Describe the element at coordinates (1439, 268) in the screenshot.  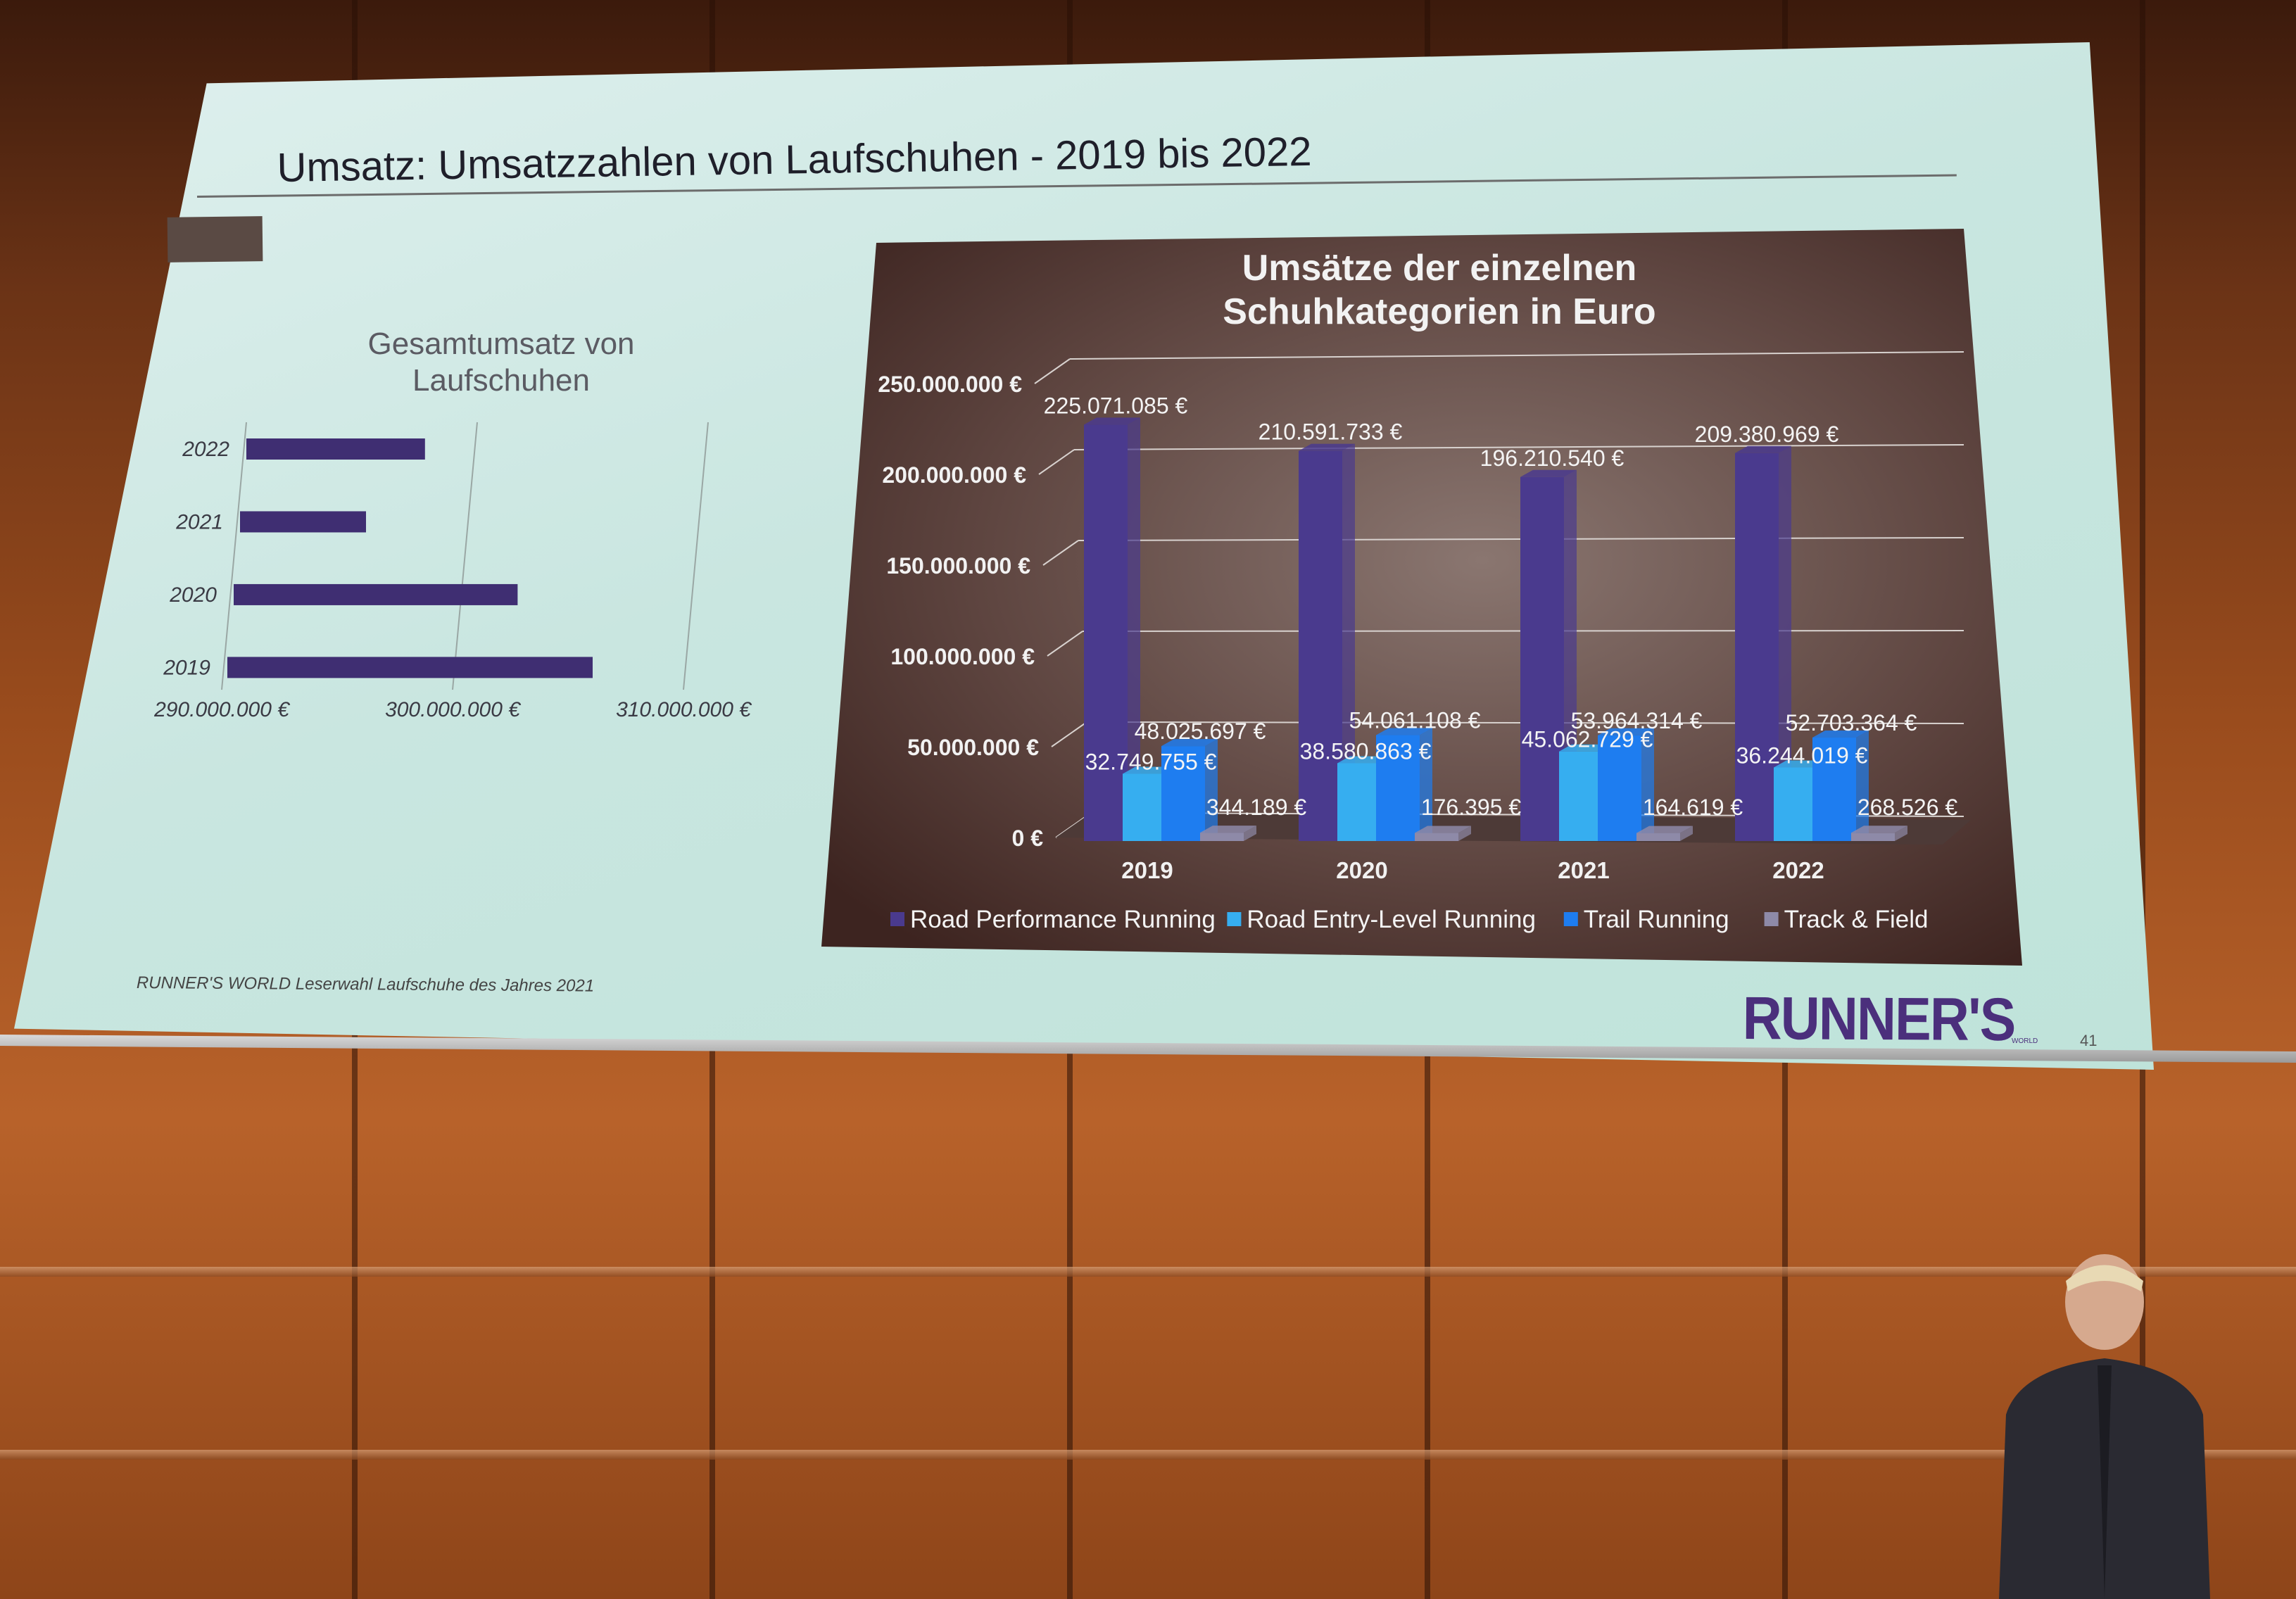
I see `right-chart-title-line: Umsätze der einzelnen` at that location.